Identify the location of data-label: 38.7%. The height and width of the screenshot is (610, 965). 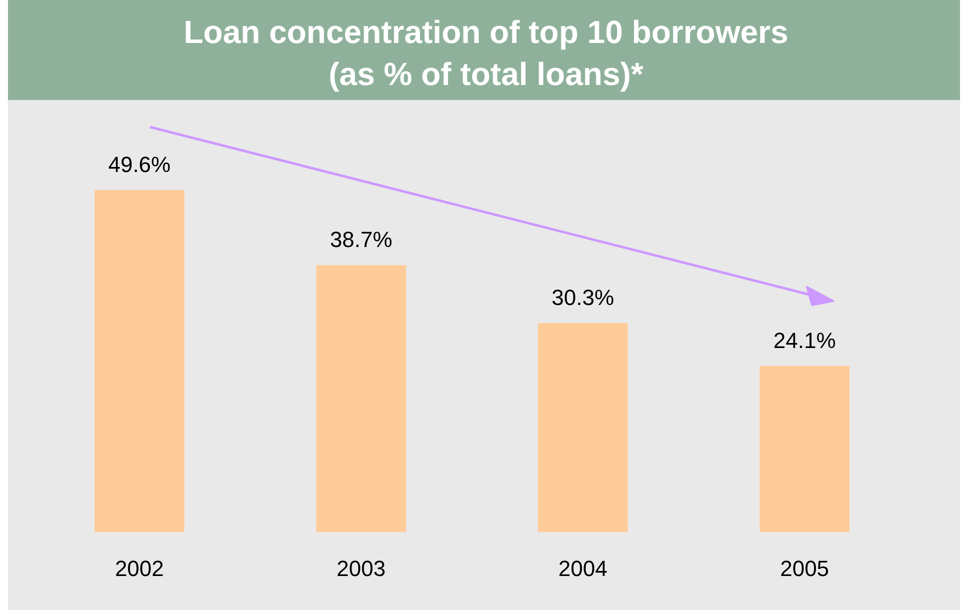
(361, 239).